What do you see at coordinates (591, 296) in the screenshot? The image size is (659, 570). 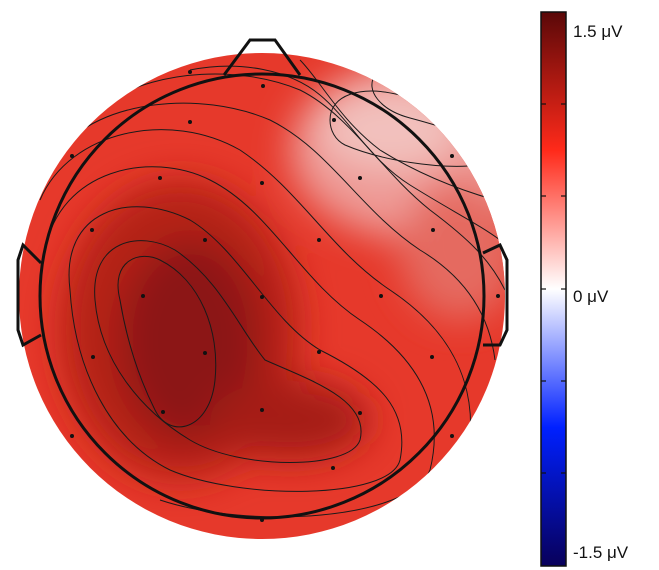 I see `colorbar-mid-label: 0 μV` at bounding box center [591, 296].